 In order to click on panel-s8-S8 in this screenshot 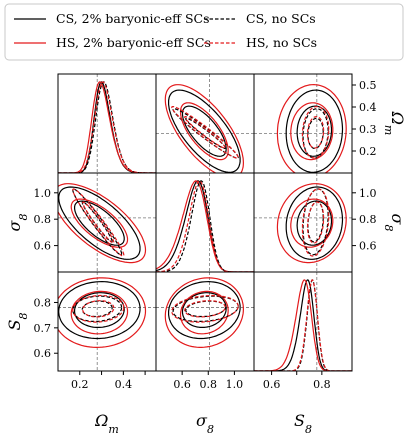, I will do `click(303, 222)`.